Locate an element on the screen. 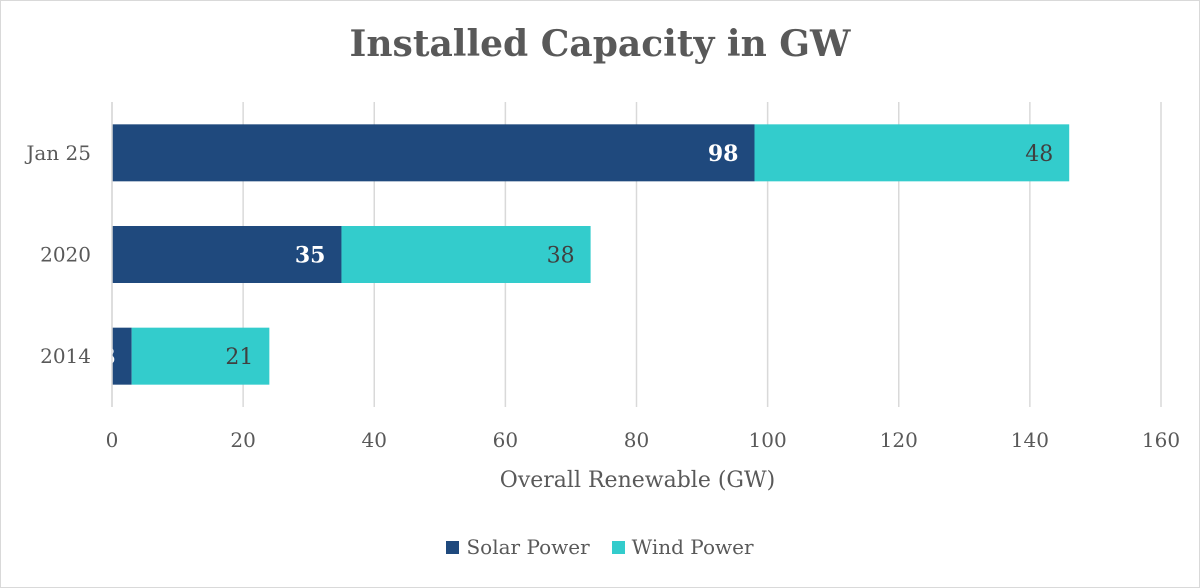 The height and width of the screenshot is (588, 1200). x-tick-label: 80 is located at coordinates (636, 440).